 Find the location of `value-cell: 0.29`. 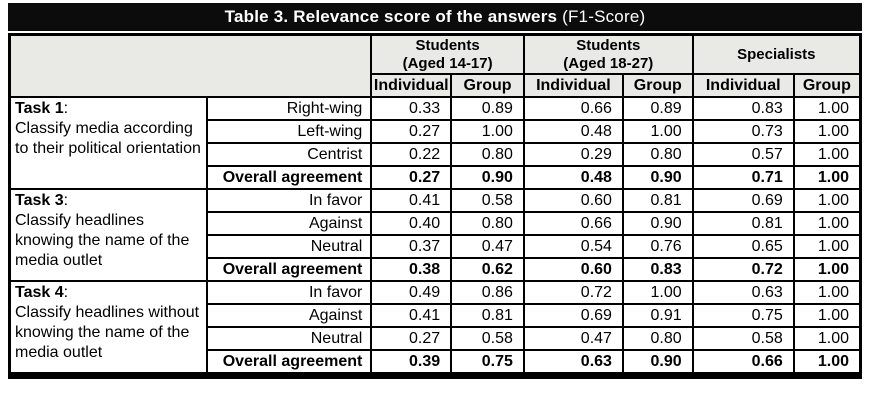

value-cell: 0.29 is located at coordinates (573, 154).